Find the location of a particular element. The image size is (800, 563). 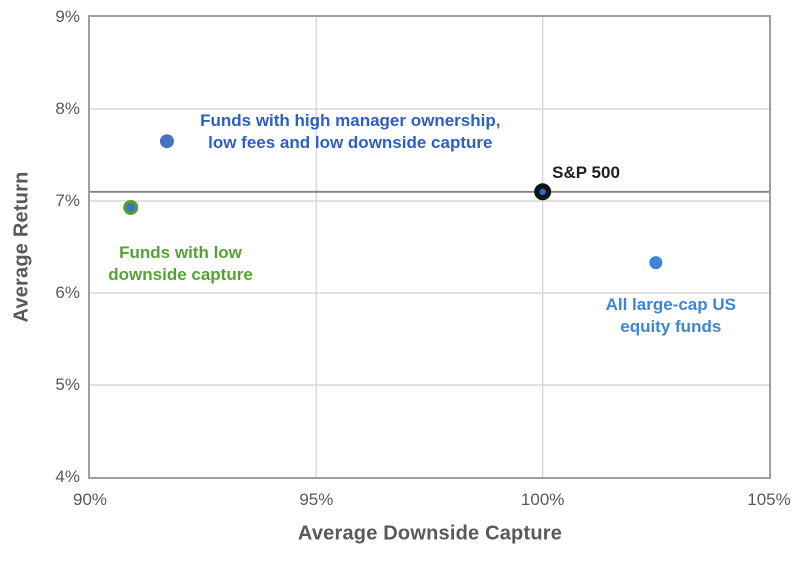

y-tick-label-7: 7% is located at coordinates (67, 200).